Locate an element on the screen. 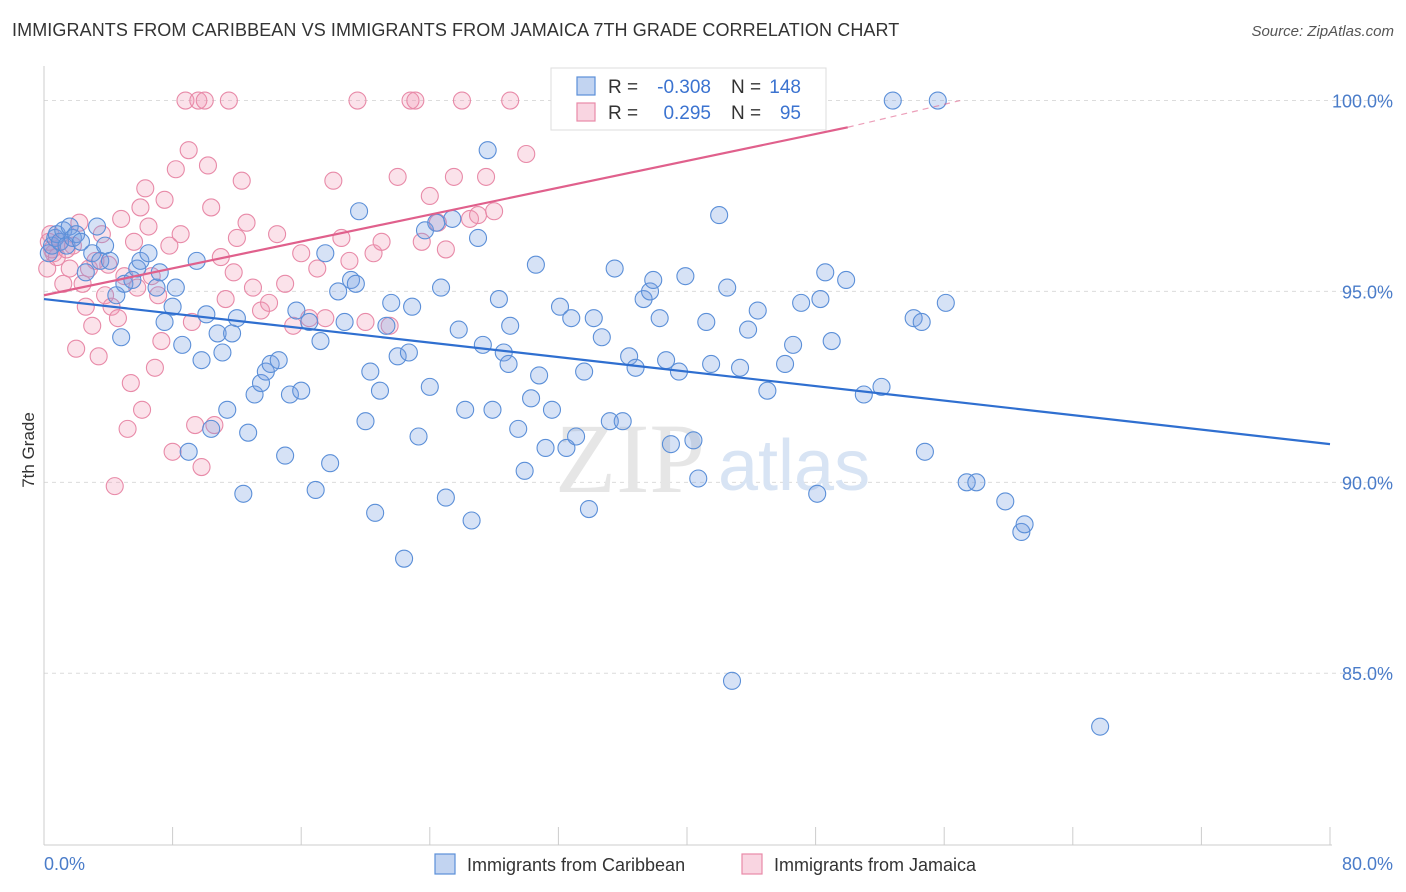 The height and width of the screenshot is (892, 1406). legend-r-value: 0.295 is located at coordinates (687, 113).